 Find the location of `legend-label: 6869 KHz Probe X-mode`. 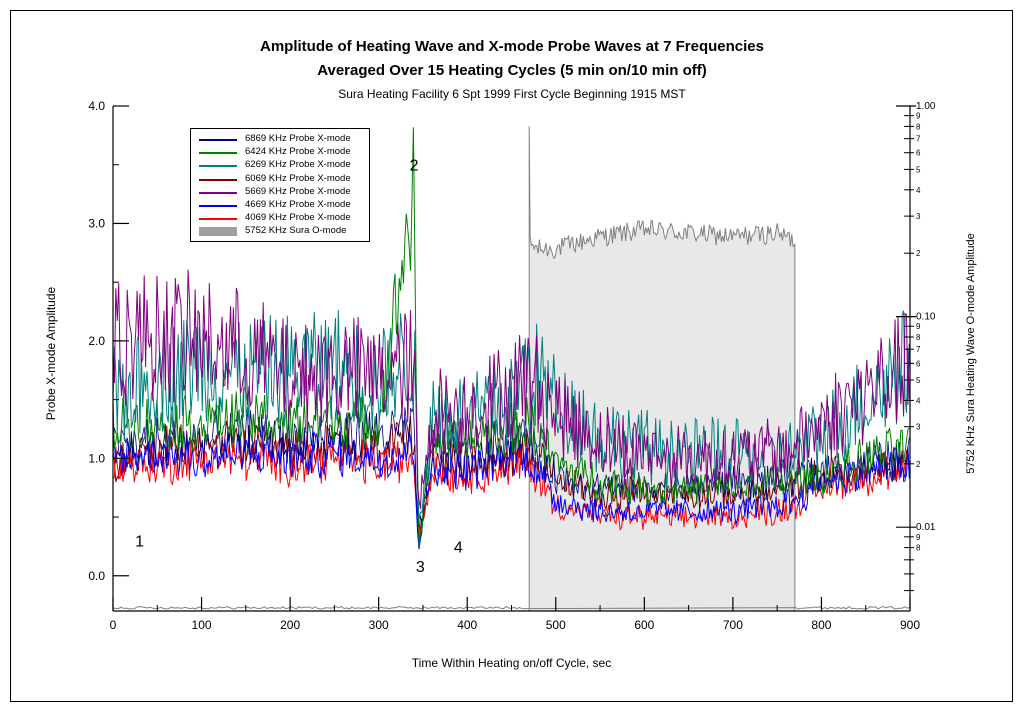

legend-label: 6869 KHz Probe X-mode is located at coordinates (298, 138).